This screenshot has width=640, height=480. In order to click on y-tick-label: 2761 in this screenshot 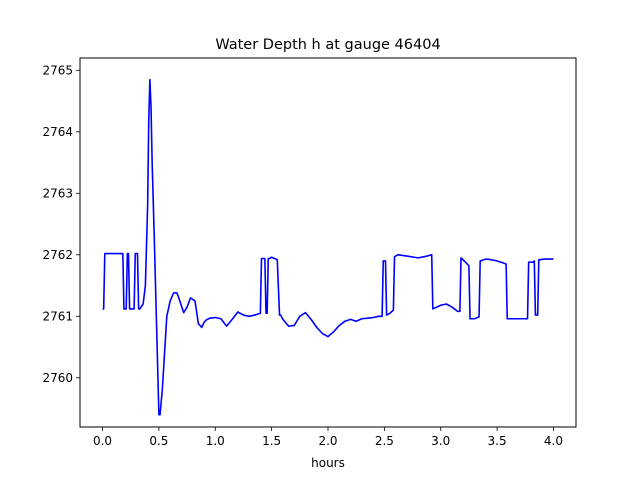, I will do `click(57, 316)`.